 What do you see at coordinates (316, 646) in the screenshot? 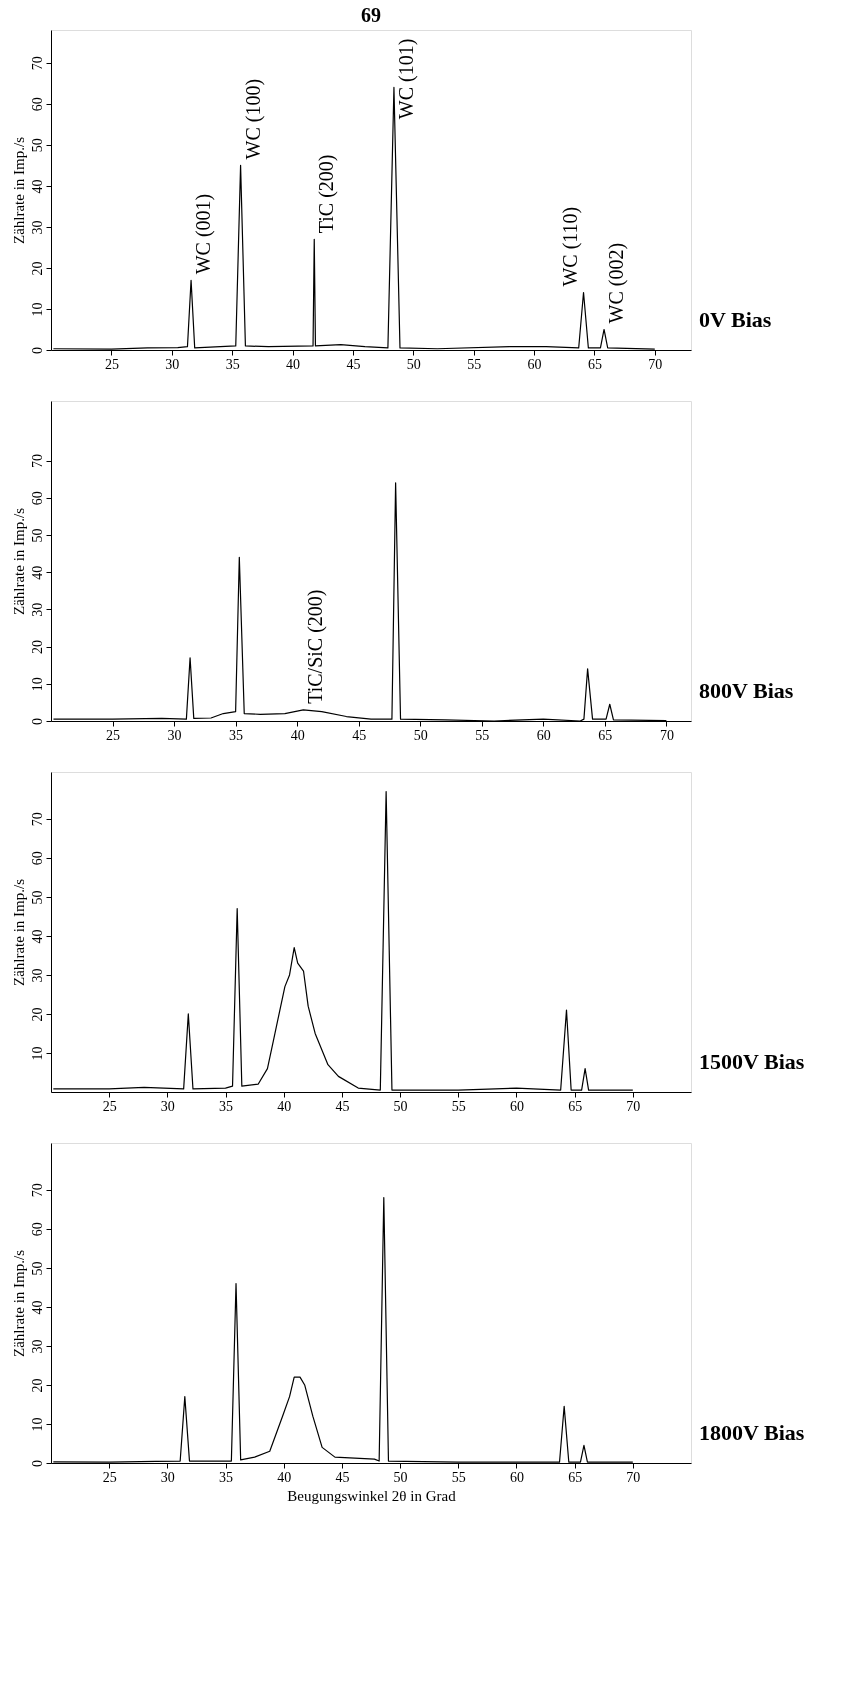
I see `annotation: TiC/SiC (200)` at bounding box center [316, 646].